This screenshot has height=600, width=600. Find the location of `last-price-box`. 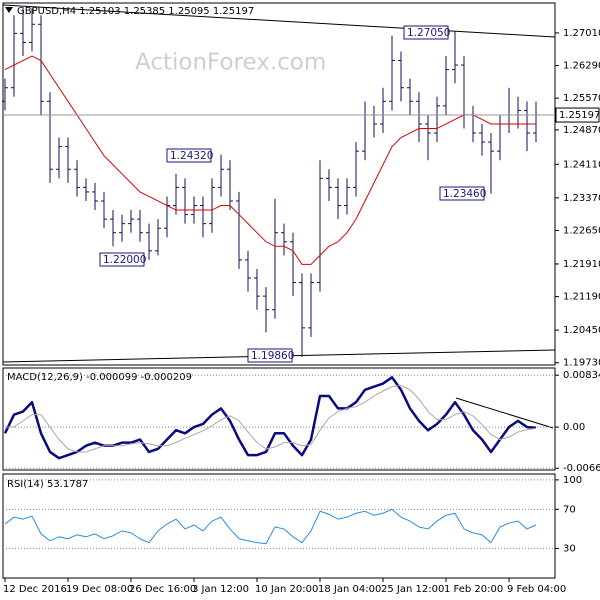

last-price-box is located at coordinates (577, 115).